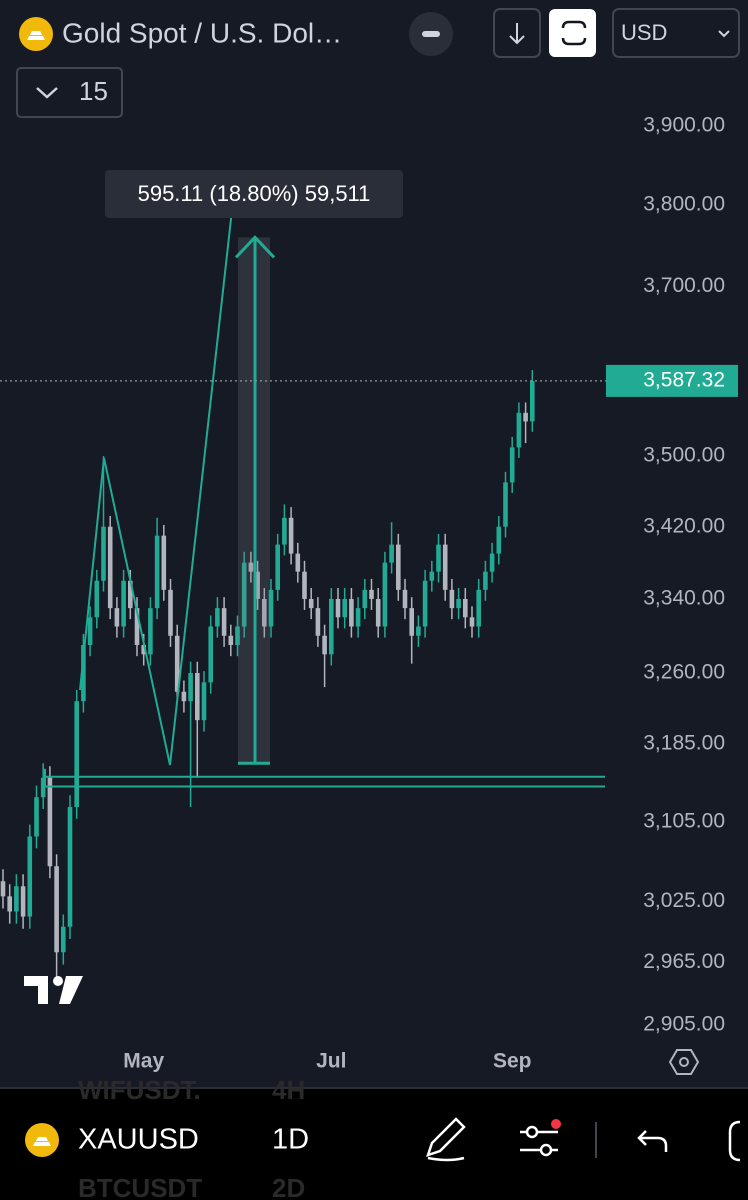 The width and height of the screenshot is (748, 1200). I want to click on interval-count: 15, so click(93, 91).